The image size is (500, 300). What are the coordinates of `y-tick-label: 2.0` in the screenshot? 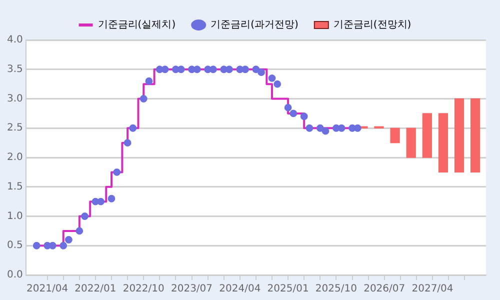 It's located at (14, 158).